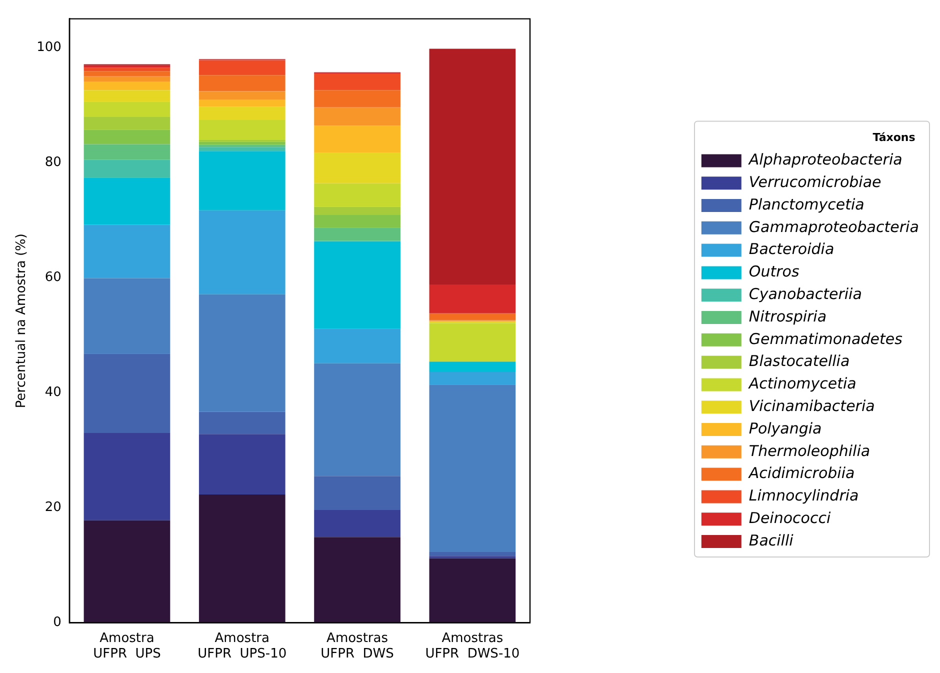  Describe the element at coordinates (53, 508) in the screenshot. I see `y-tick-label: 20` at that location.